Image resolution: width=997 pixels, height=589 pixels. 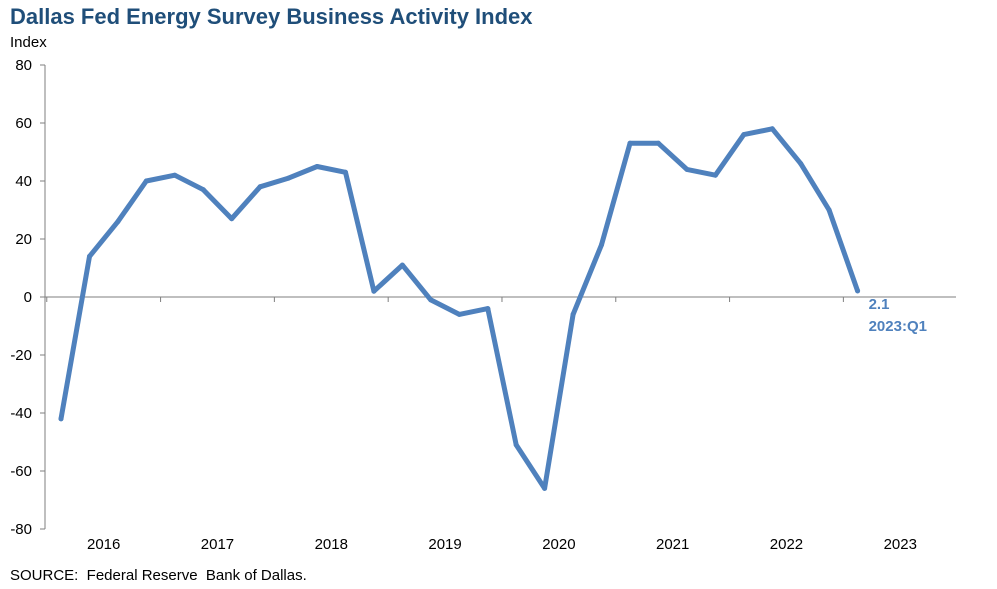 What do you see at coordinates (879, 304) in the screenshot?
I see `last-value-label: 2.1` at bounding box center [879, 304].